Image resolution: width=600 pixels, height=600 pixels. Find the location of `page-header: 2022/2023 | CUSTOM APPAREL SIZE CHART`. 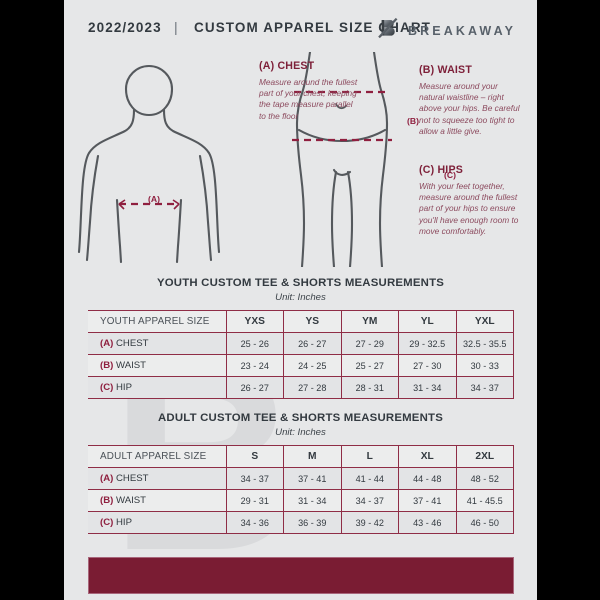

page-header: 2022/2023 | CUSTOM APPAREL SIZE CHART is located at coordinates (300, 27).